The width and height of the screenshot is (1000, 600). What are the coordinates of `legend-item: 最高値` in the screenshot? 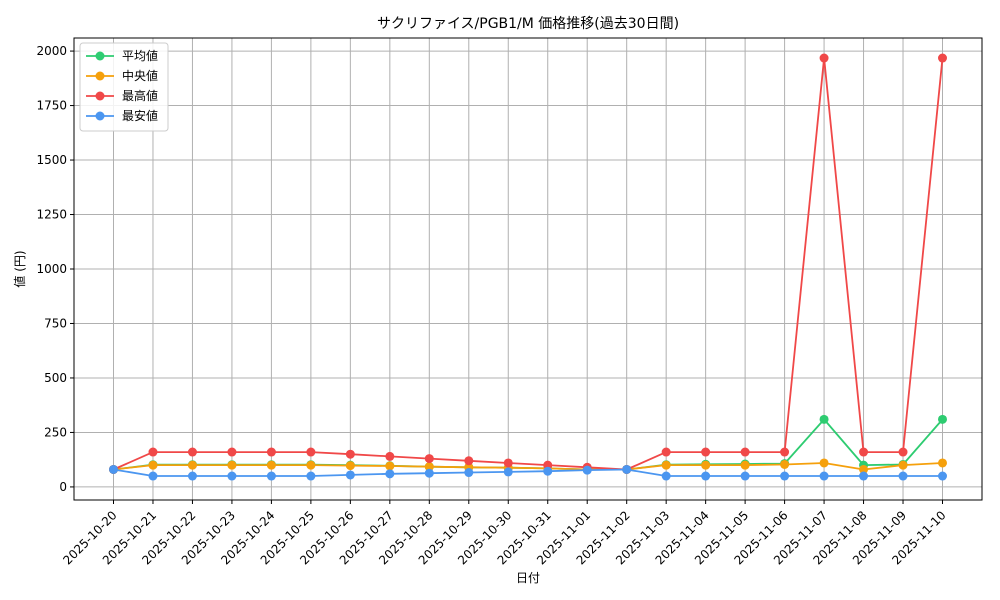 It's located at (122, 95).